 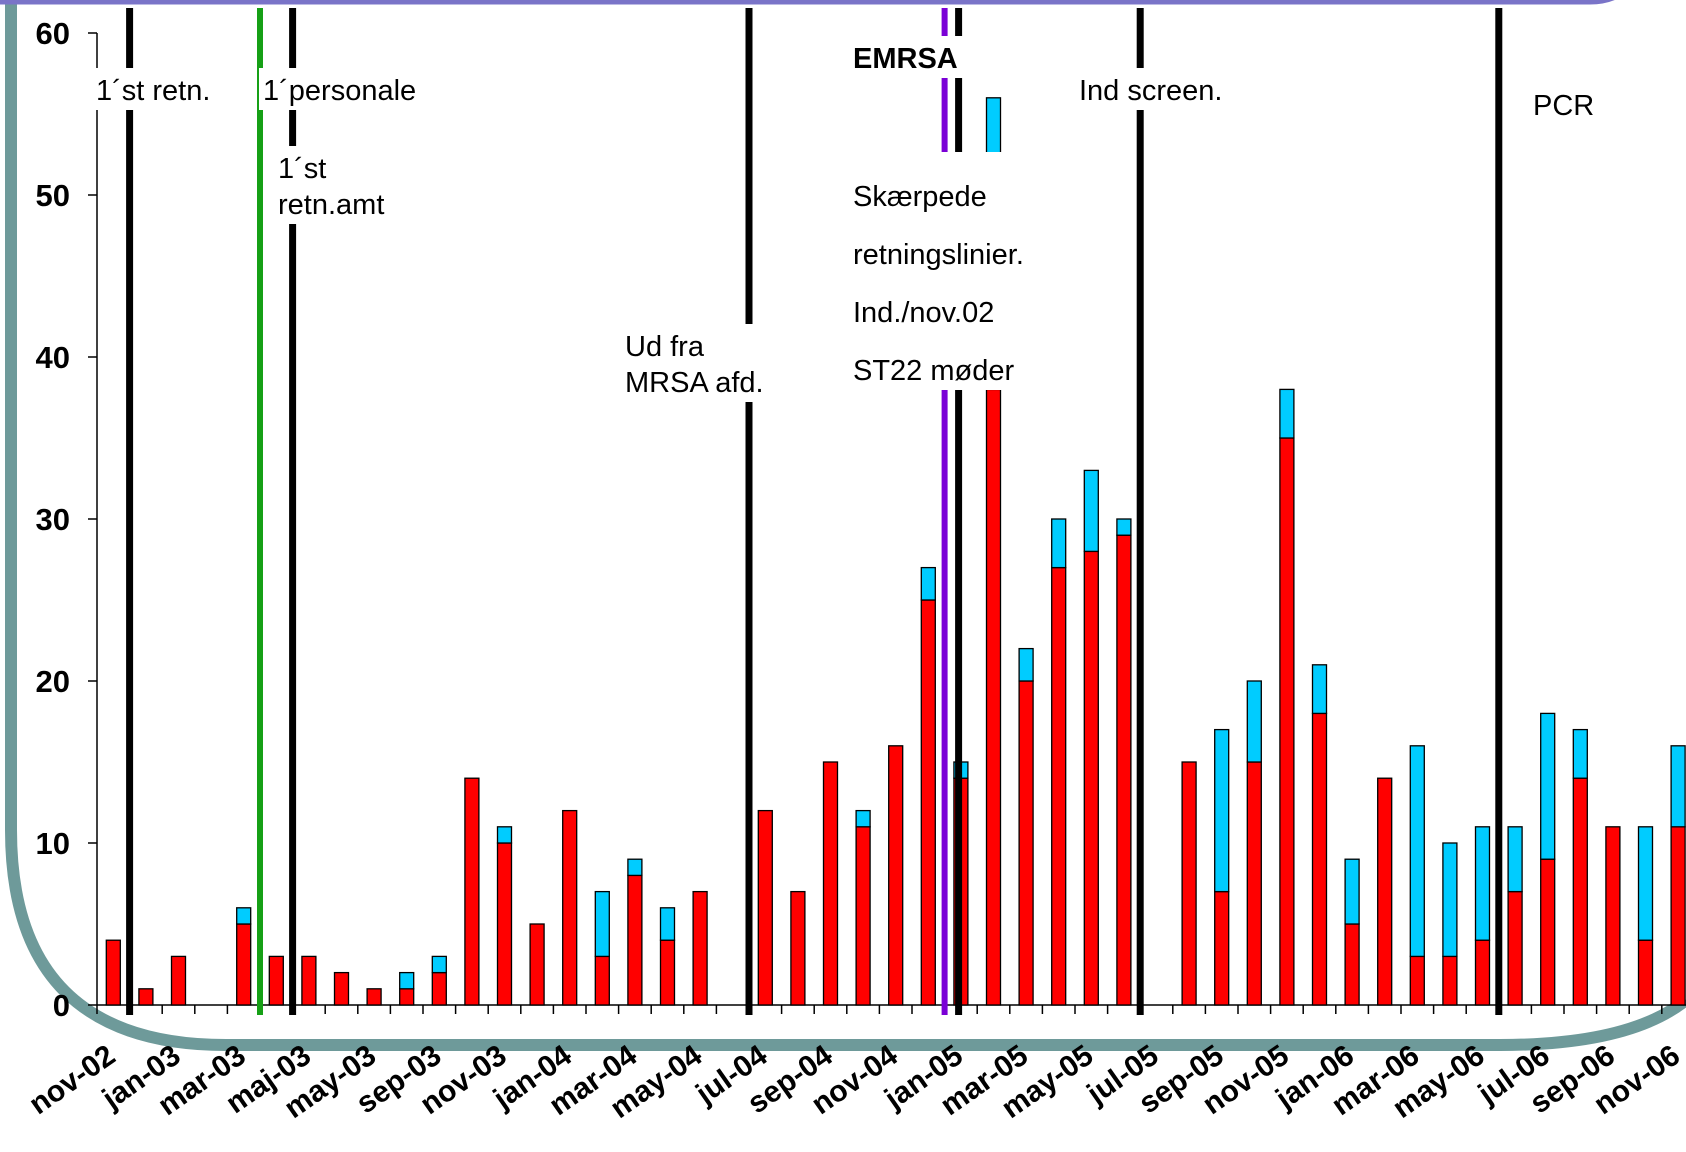 I want to click on annotation-pcr: PCR, so click(x=1569, y=104).